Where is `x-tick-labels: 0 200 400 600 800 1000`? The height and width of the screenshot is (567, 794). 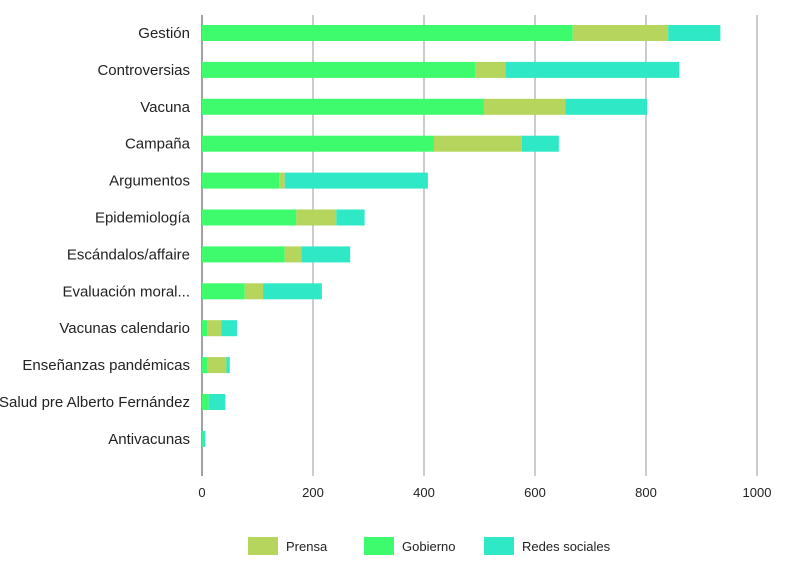 x-tick-labels: 0 200 400 600 800 1000 is located at coordinates (484, 492).